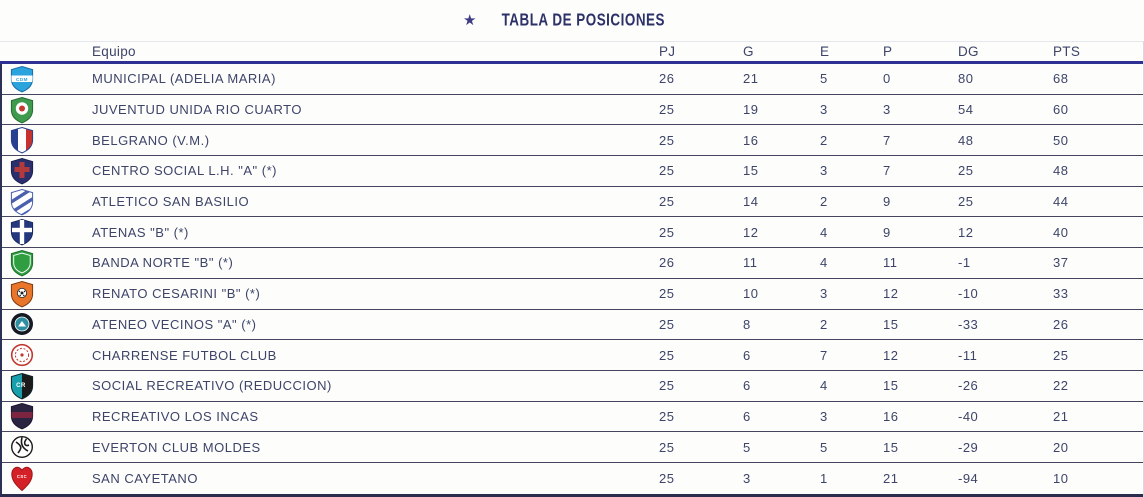 The image size is (1144, 497). Describe the element at coordinates (750, 263) in the screenshot. I see `cell-g: 11` at that location.